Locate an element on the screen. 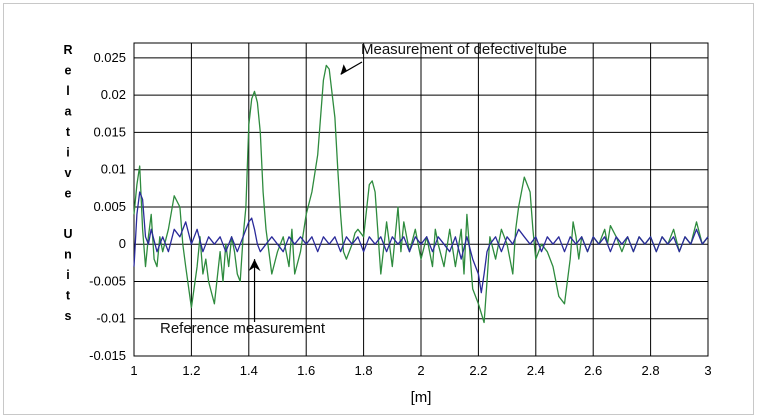 The image size is (759, 420). x-tick-label: 1.8 is located at coordinates (364, 370).